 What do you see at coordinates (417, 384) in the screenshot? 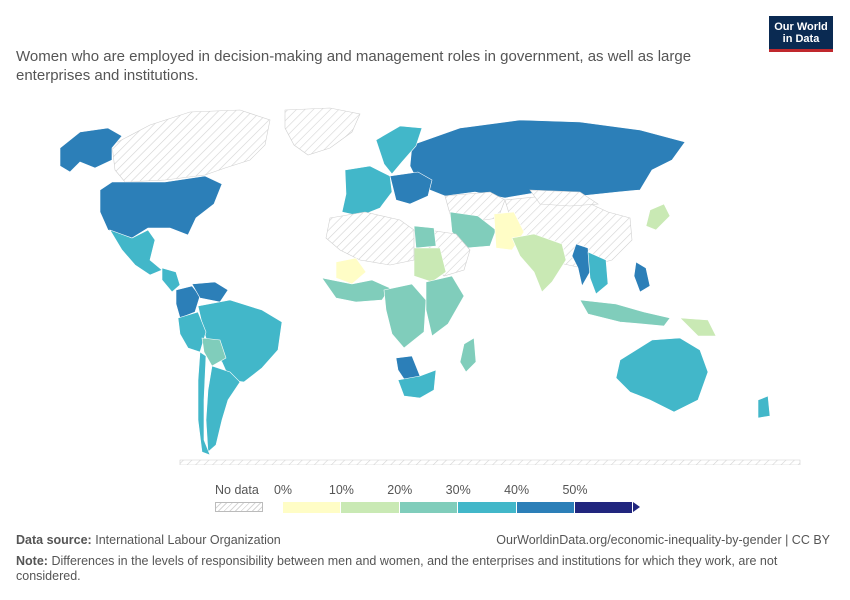
I see `region-south-africa` at bounding box center [417, 384].